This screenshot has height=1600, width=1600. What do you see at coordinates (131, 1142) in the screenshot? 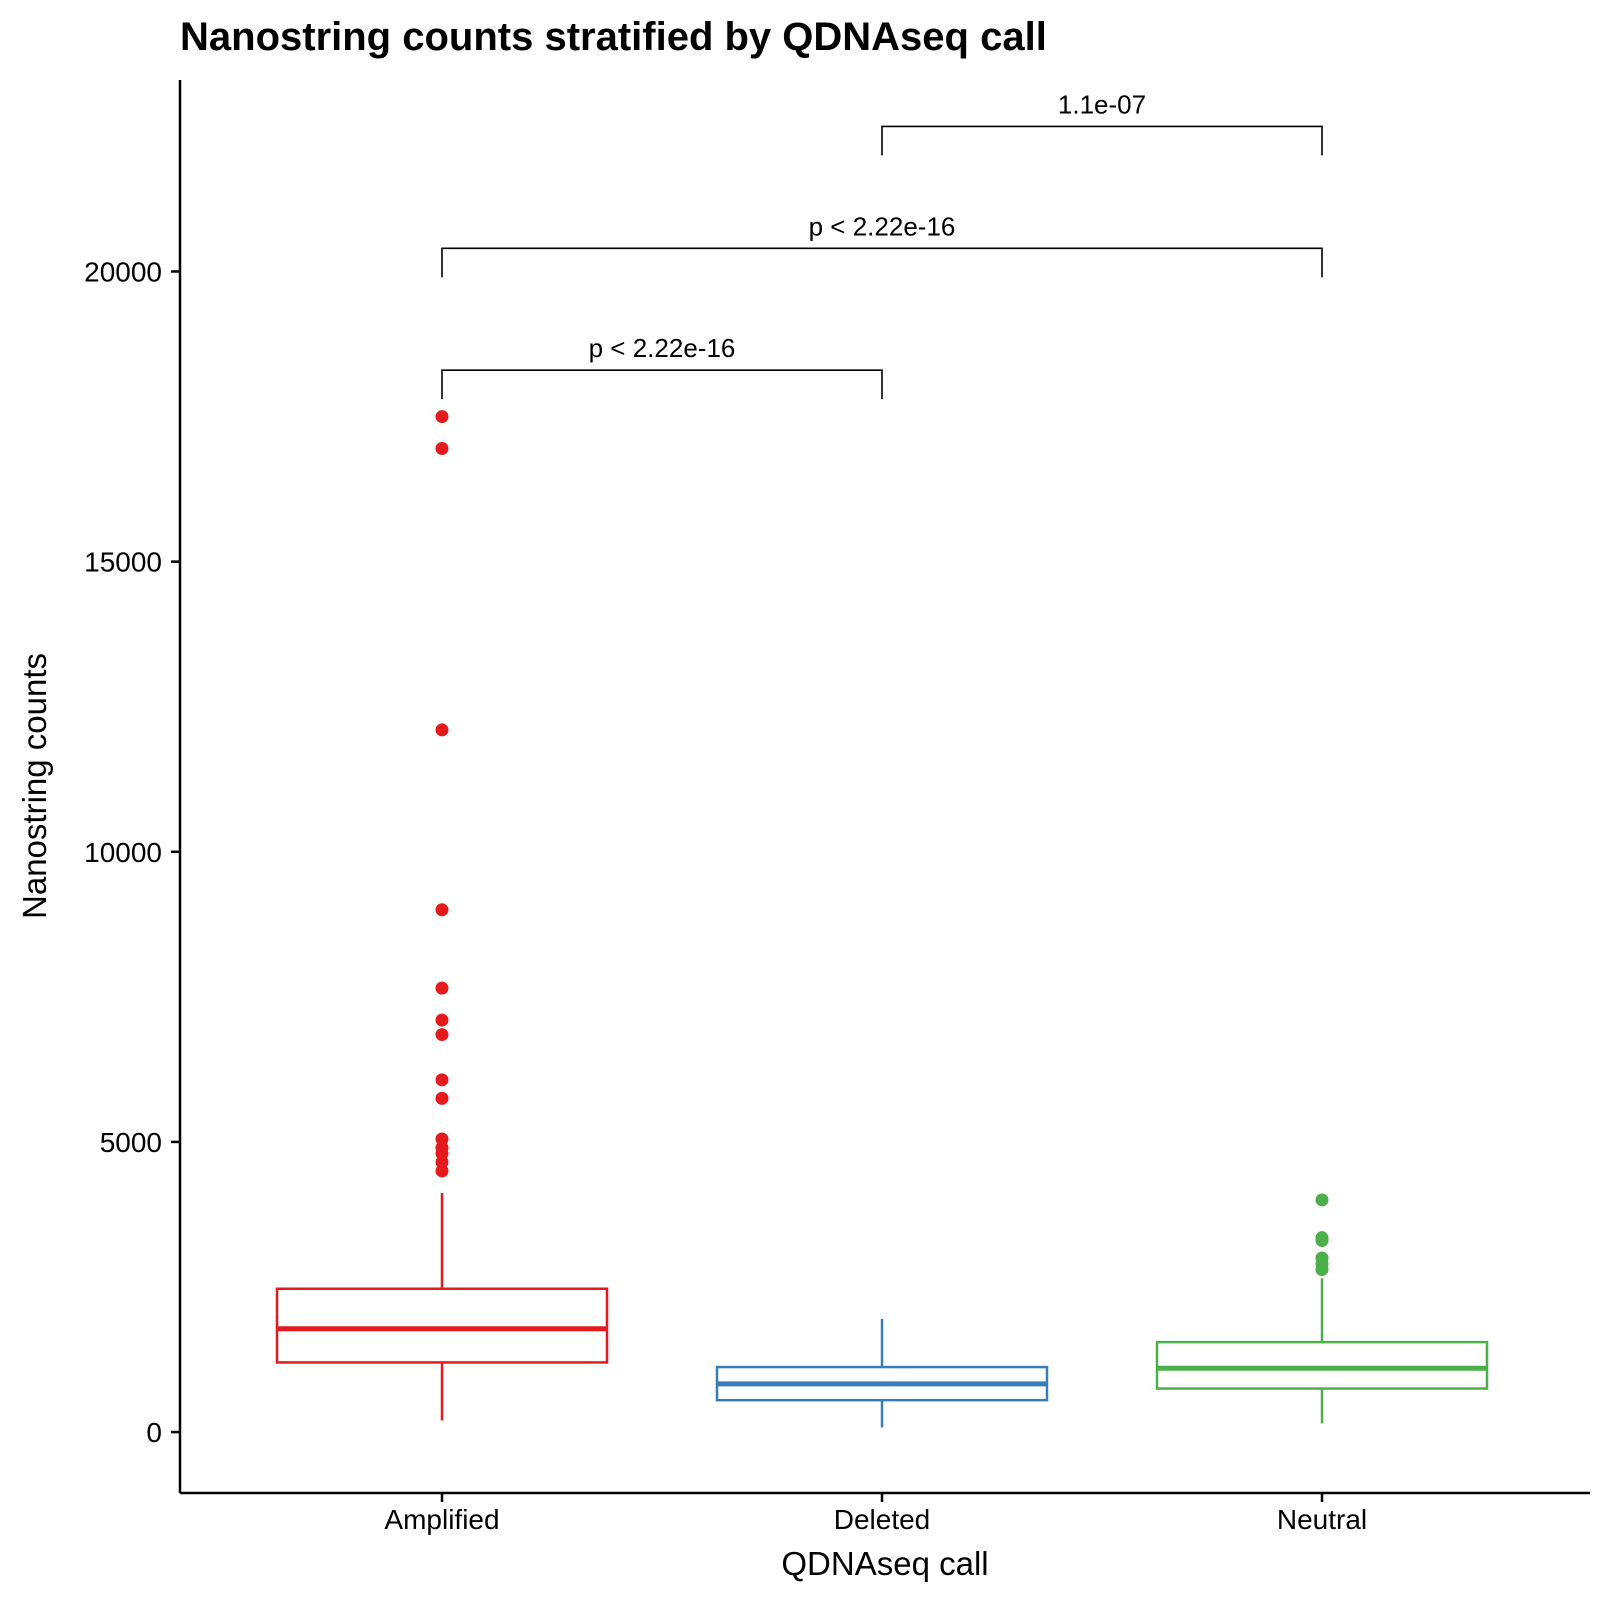
I see `y-tick-label: 5000` at bounding box center [131, 1142].